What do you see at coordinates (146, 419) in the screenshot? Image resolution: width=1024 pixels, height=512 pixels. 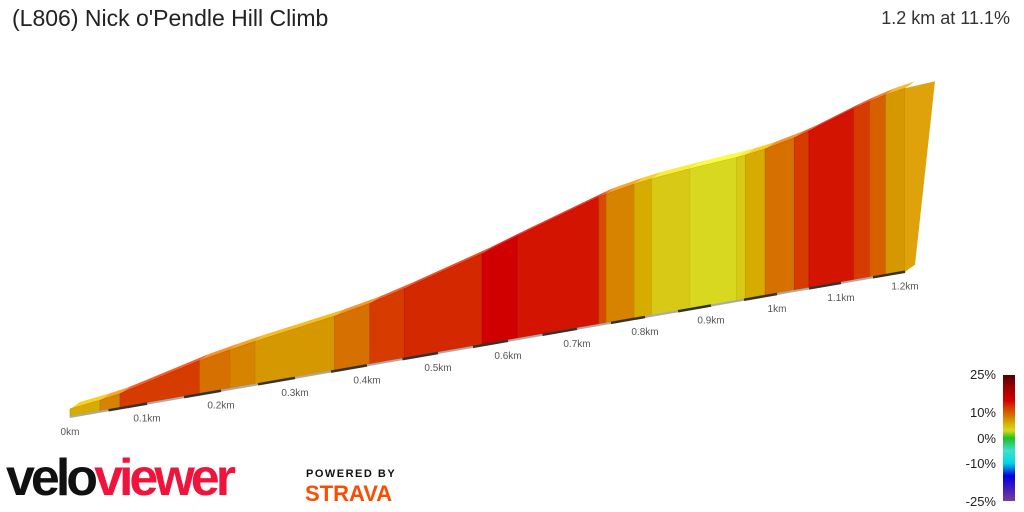 I see `x-tick-label: 0.1km` at bounding box center [146, 419].